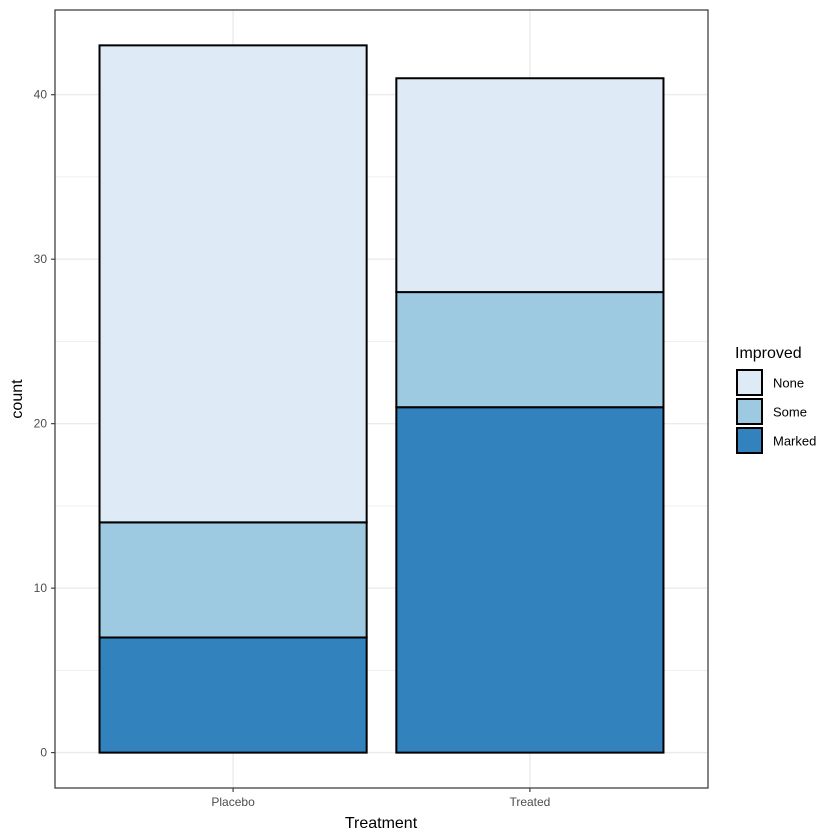 This screenshot has height=840, width=840. Describe the element at coordinates (43, 753) in the screenshot. I see `y-tick-label: 0` at that location.